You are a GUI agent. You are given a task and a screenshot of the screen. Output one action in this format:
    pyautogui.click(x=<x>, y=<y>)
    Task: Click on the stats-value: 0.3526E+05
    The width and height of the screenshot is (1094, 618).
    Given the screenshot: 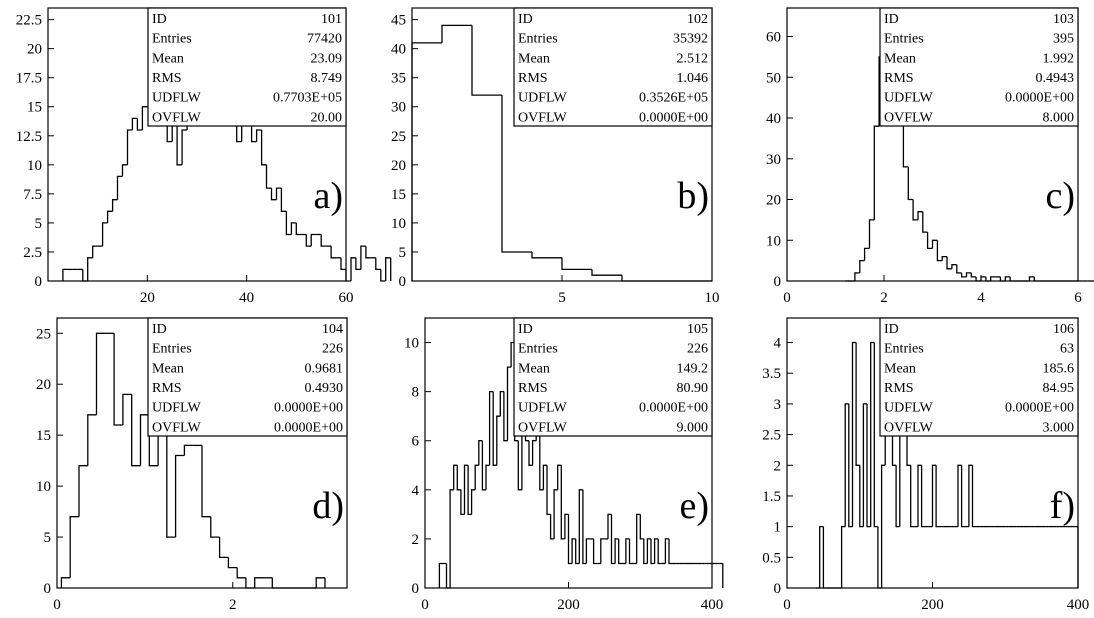 What is the action you would take?
    pyautogui.click(x=673, y=98)
    